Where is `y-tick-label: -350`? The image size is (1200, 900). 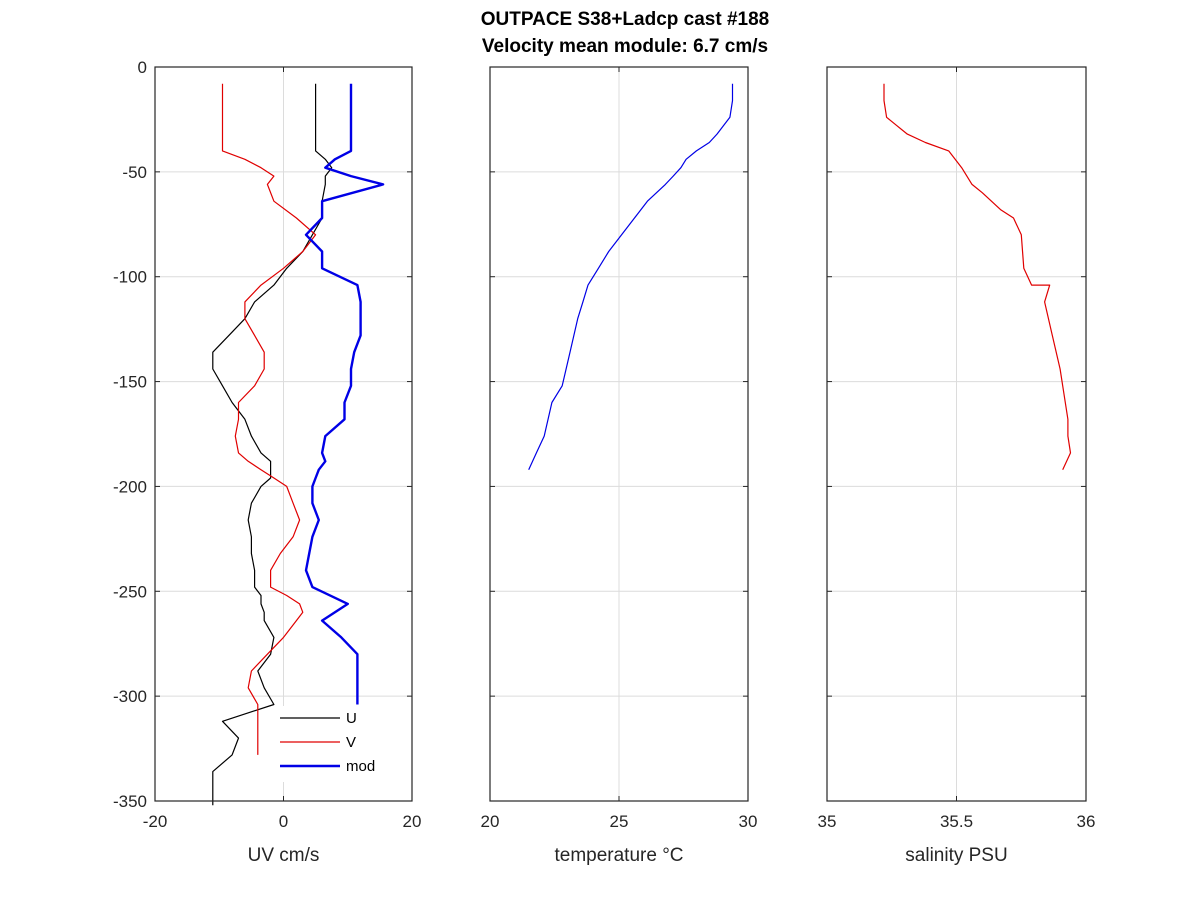
y-tick-label: -350 is located at coordinates (130, 801).